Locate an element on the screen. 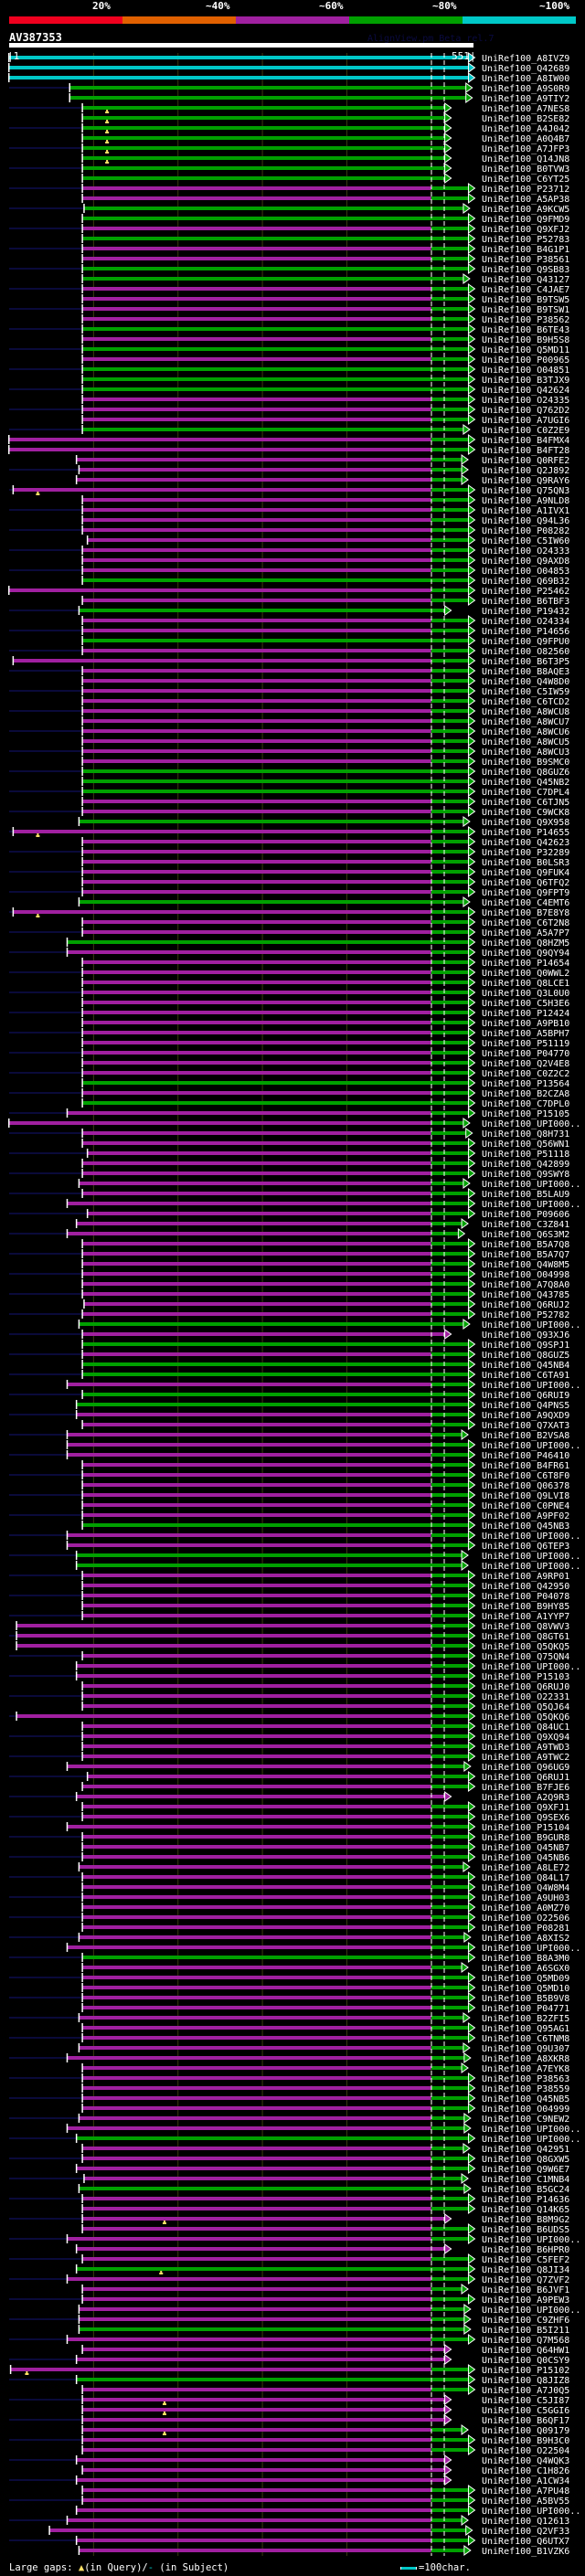 This screenshot has height=2576, width=585. subject-label: UniRef100_Q9SPJ1 is located at coordinates (525, 1346).